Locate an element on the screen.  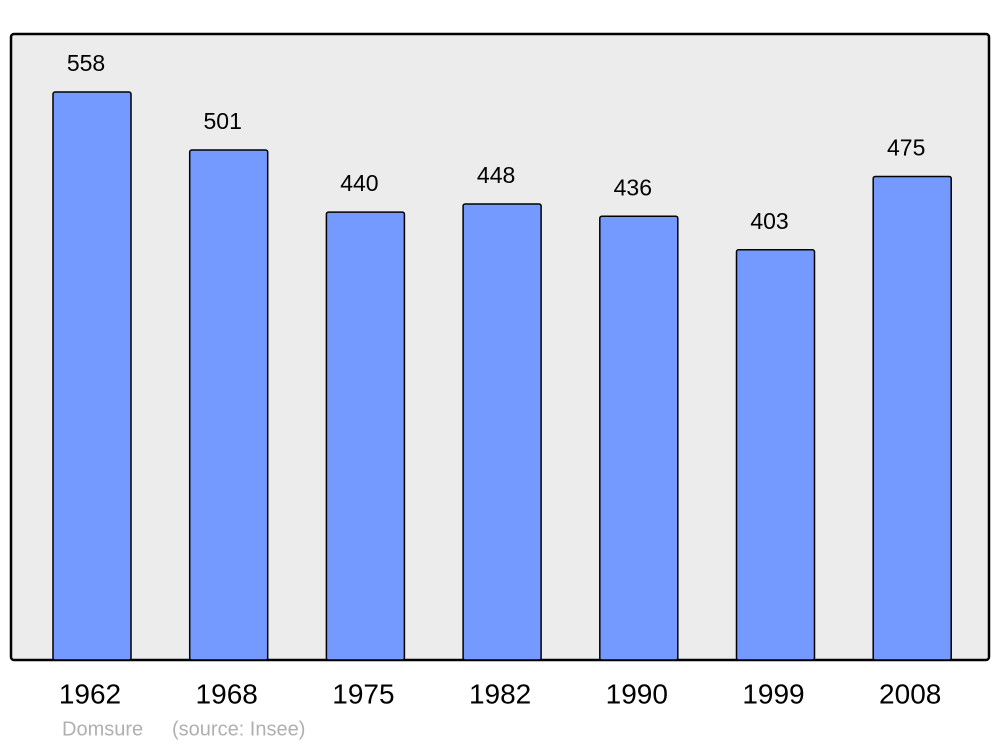
value-label: 448 is located at coordinates (496, 175).